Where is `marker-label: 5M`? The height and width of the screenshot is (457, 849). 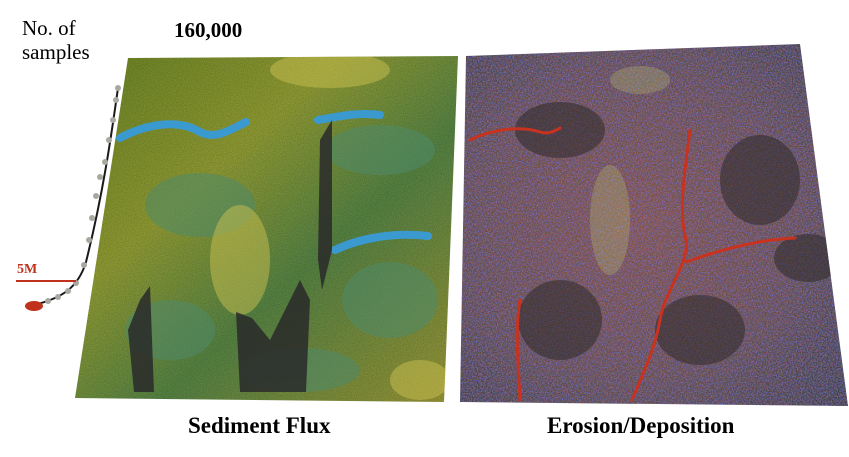 marker-label: 5M is located at coordinates (27, 269).